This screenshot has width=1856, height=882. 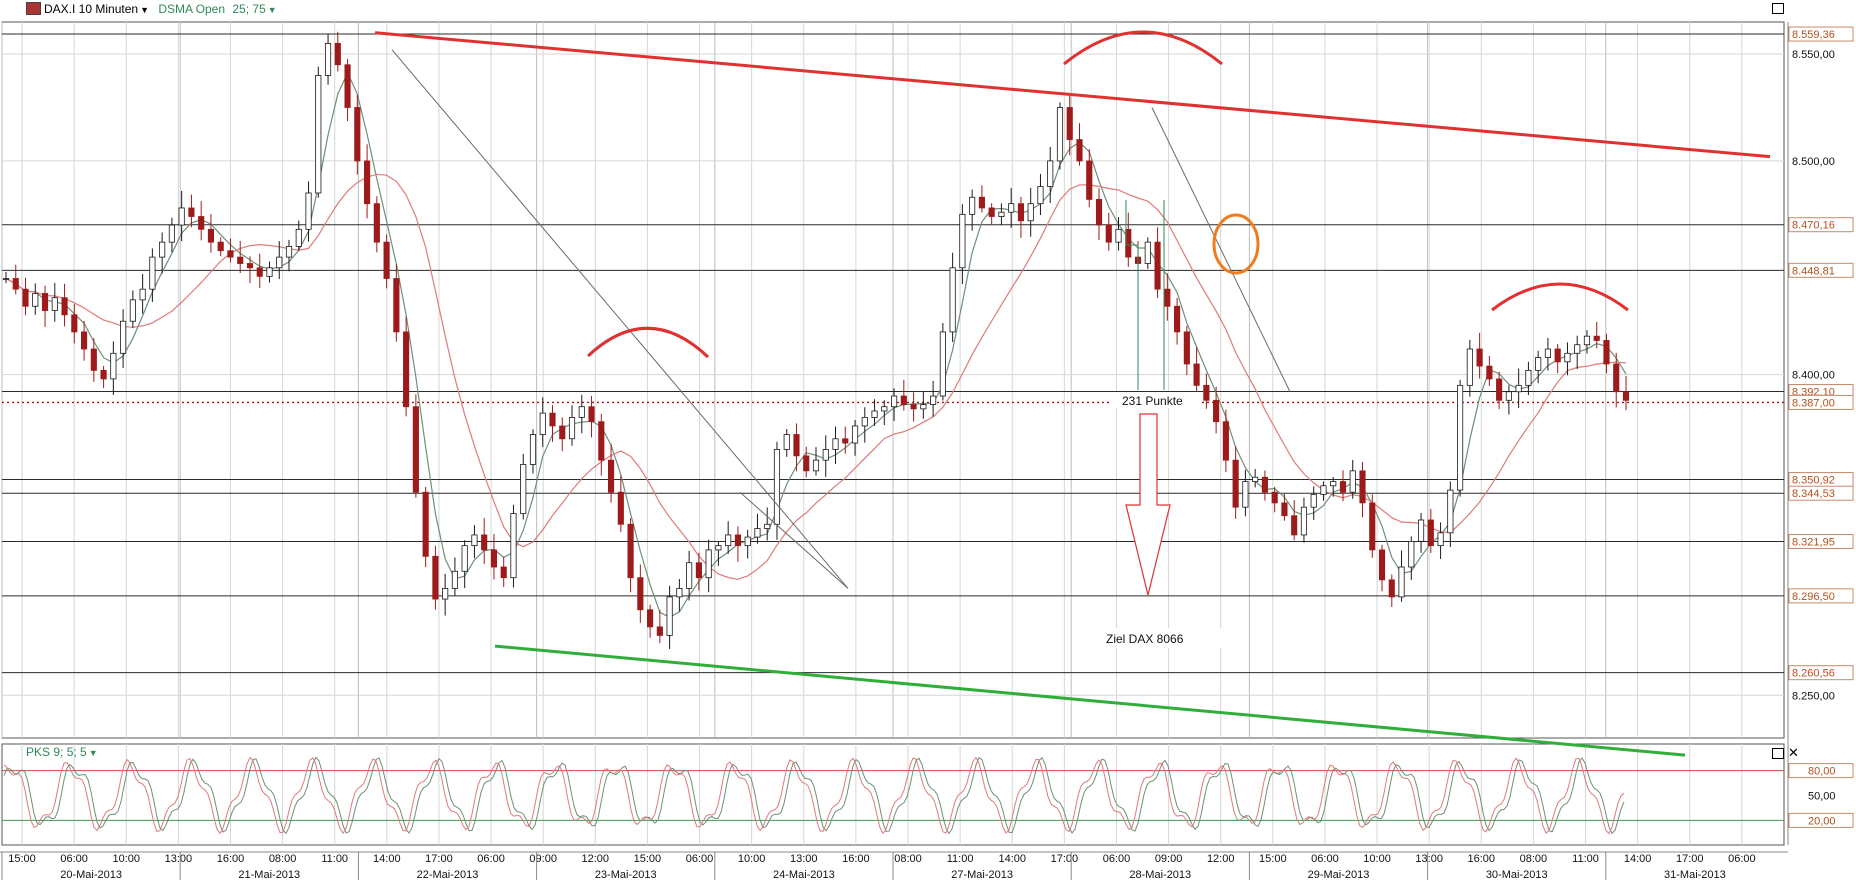 What do you see at coordinates (93, 753) in the screenshot?
I see `oscillator-dropdown-icon: ▼` at bounding box center [93, 753].